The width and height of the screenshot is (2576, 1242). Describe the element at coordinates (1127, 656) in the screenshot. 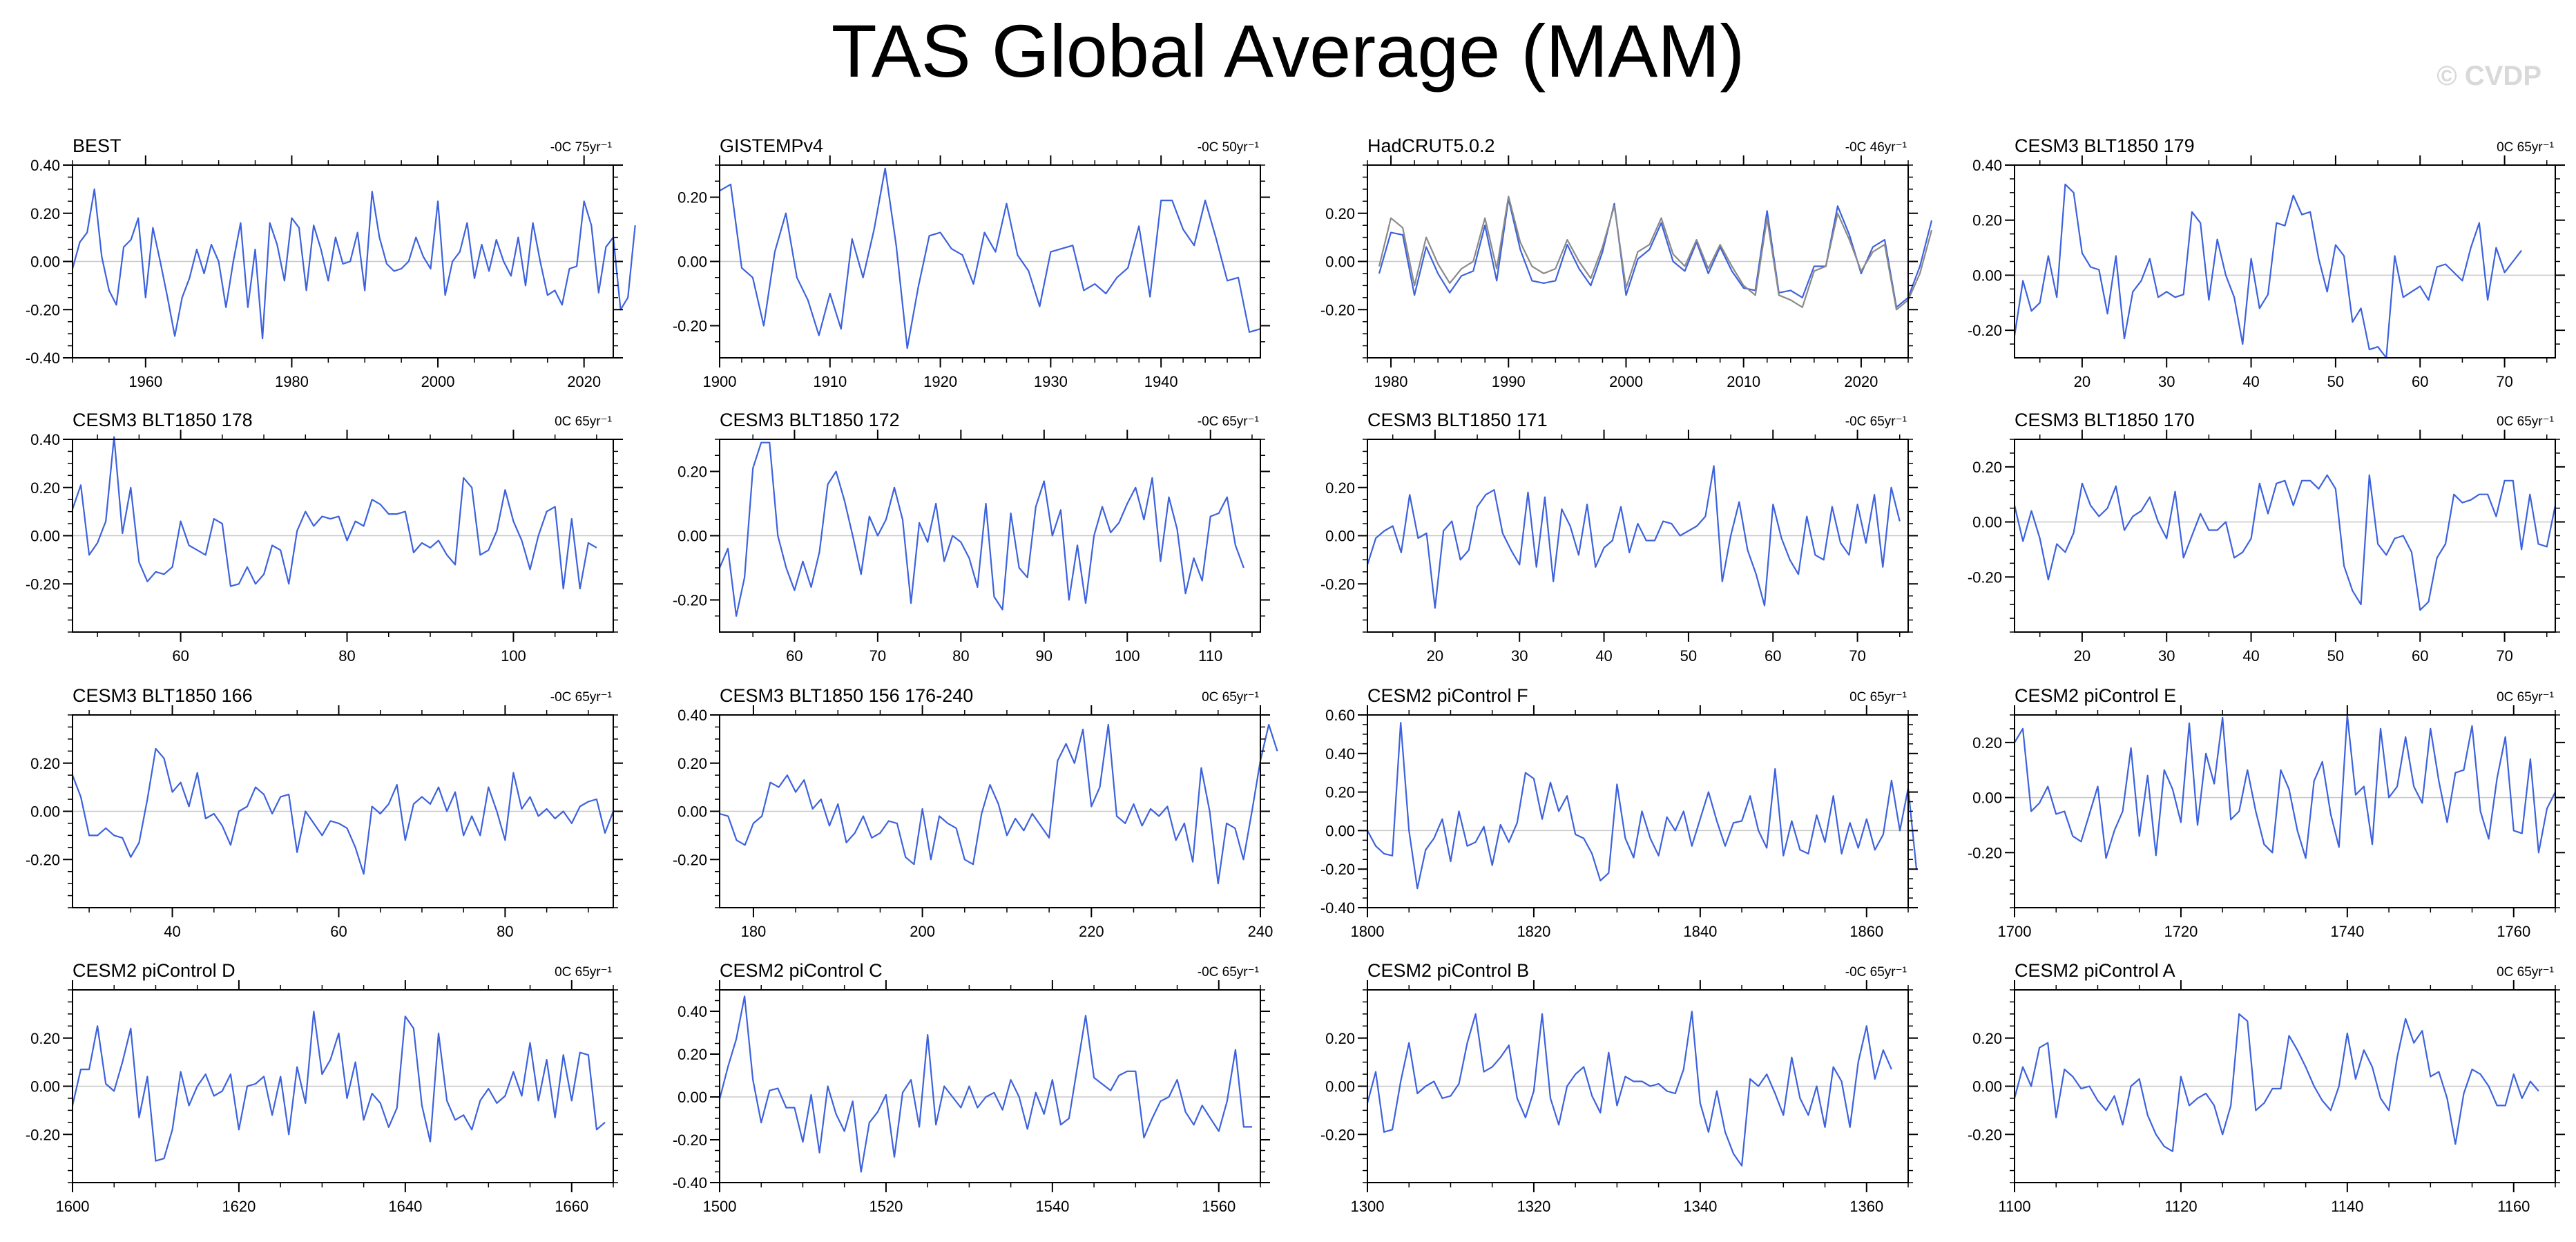

I see `x-tick-label: 100` at that location.